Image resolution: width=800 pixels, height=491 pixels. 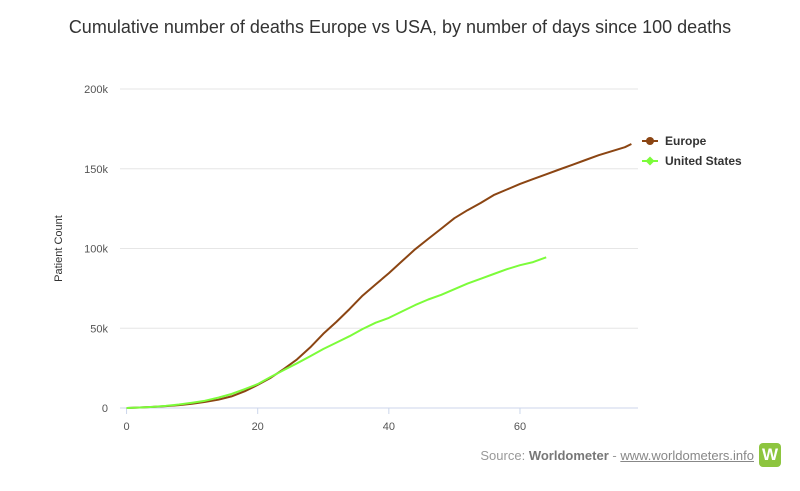 I want to click on legend-marker-europe, so click(x=650, y=141).